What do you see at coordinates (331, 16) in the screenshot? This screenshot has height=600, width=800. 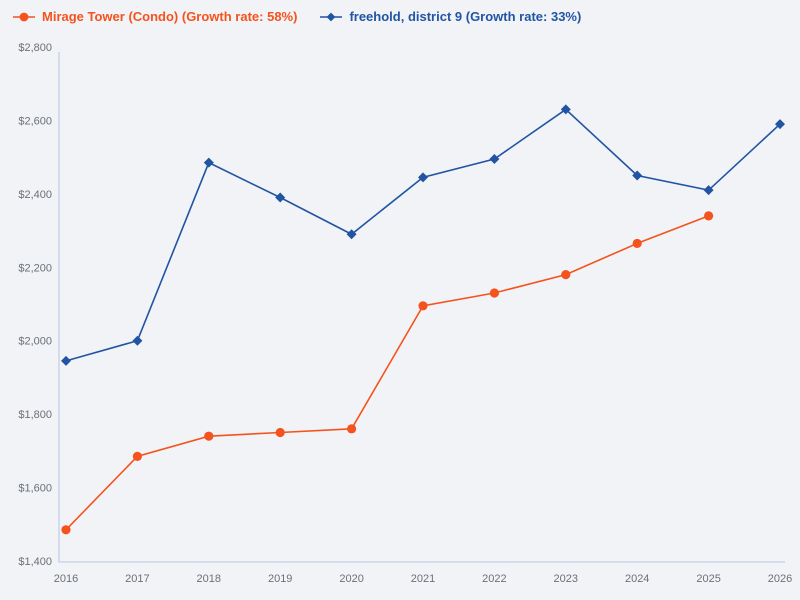 I see `diamond-marker-icon` at bounding box center [331, 16].